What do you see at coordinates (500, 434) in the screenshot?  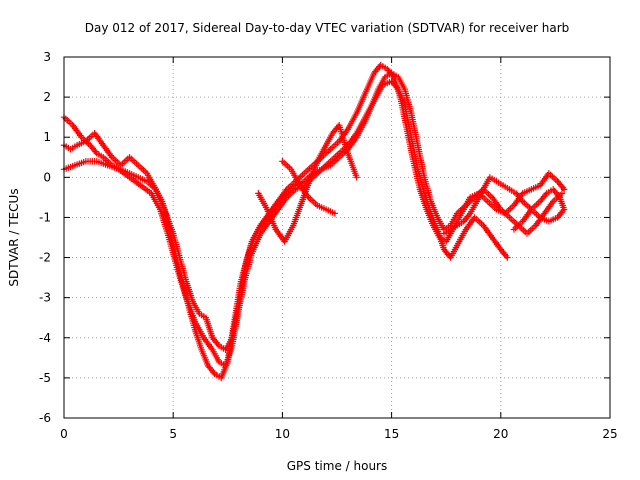 I see `x-tick-label: 20` at bounding box center [500, 434].